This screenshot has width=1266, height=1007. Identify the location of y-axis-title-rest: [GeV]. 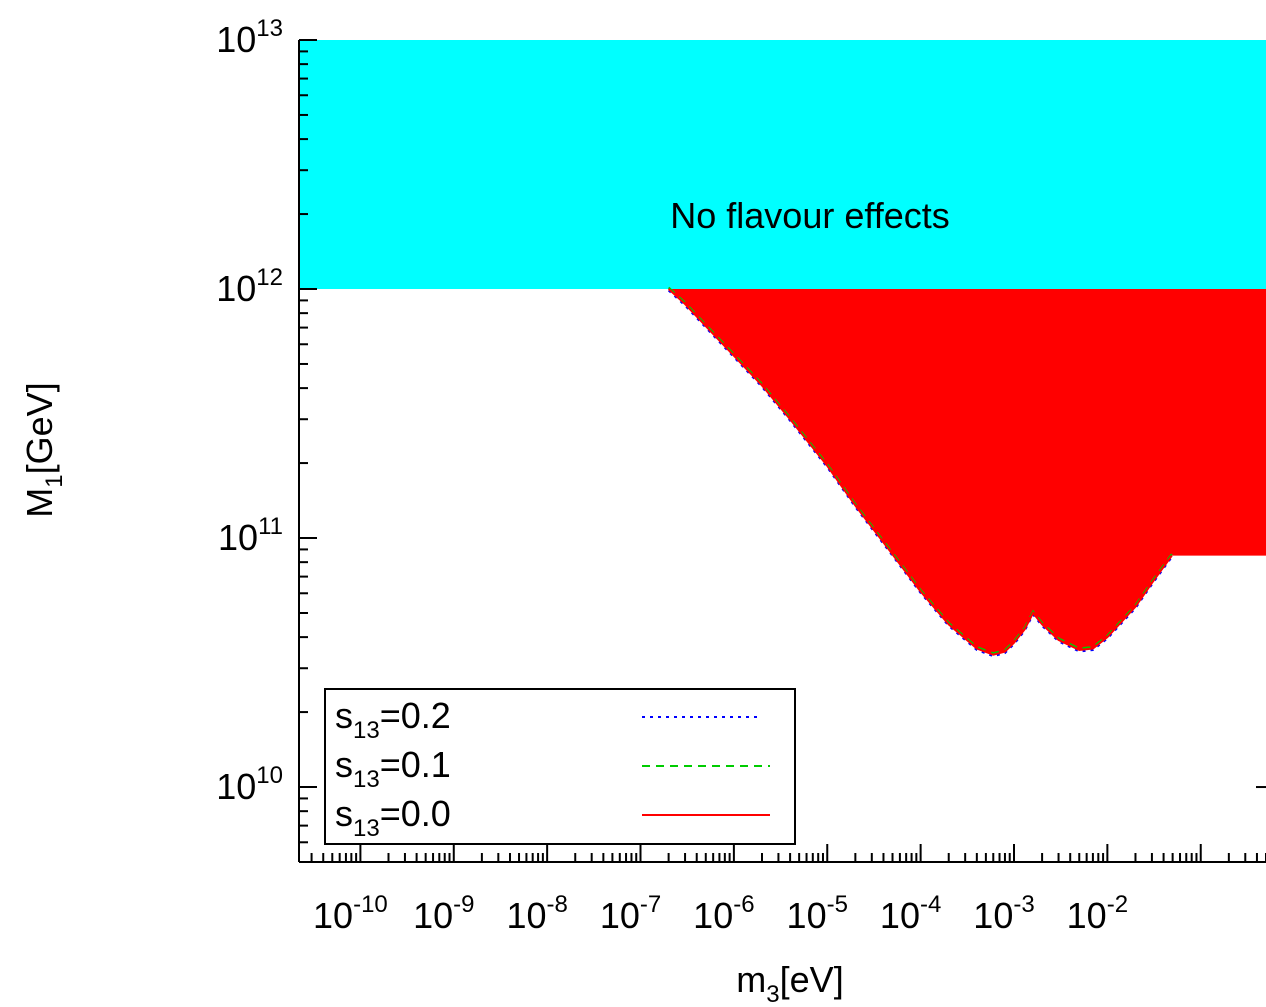
(39, 428).